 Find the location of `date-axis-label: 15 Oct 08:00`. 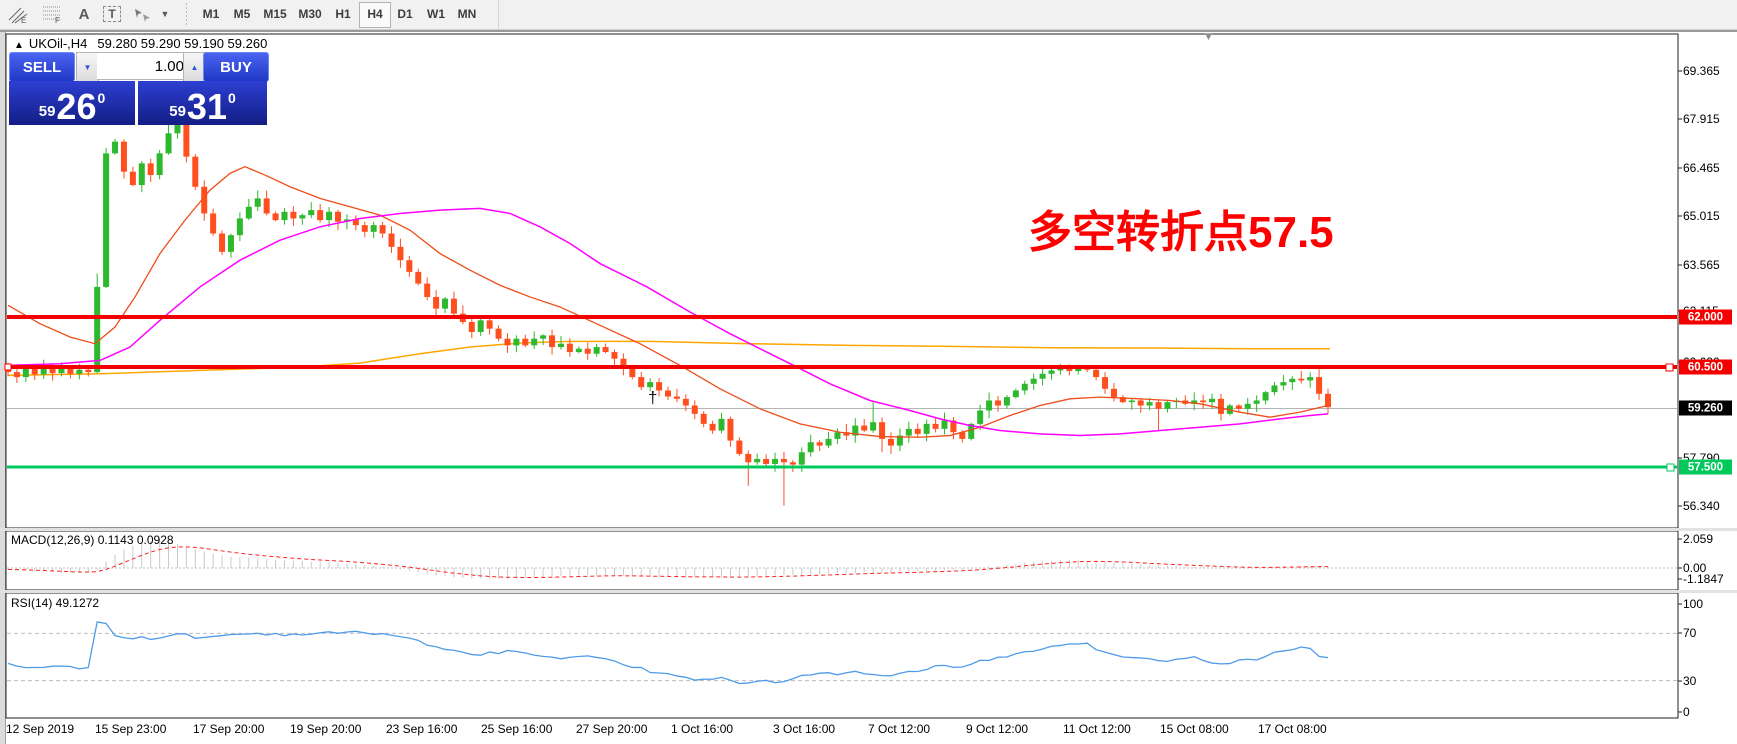

date-axis-label: 15 Oct 08:00 is located at coordinates (1194, 729).